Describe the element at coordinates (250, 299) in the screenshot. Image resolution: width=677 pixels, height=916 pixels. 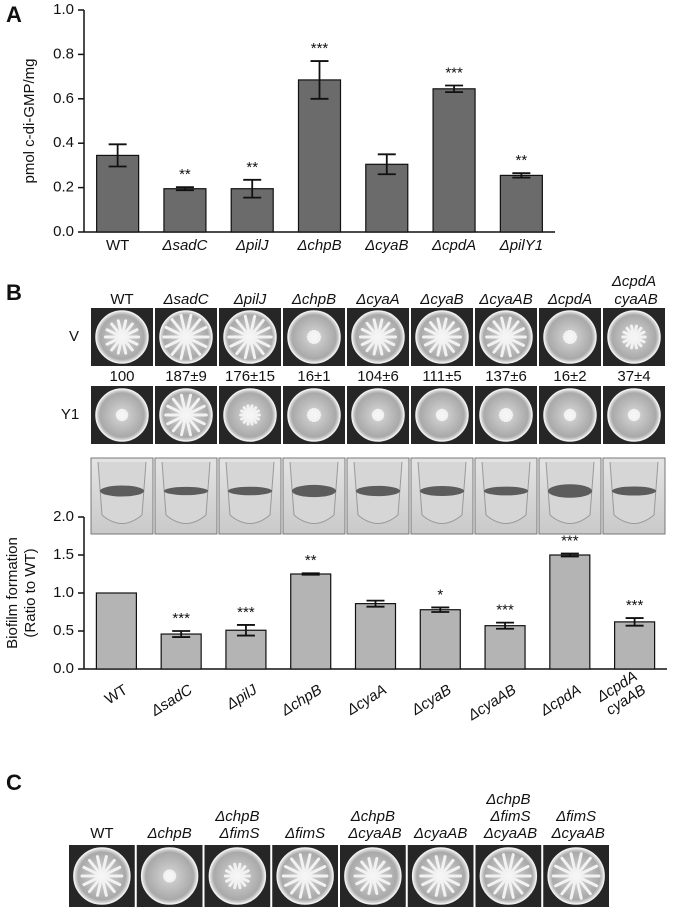
I see `strain-label: ΔpilJ` at that location.